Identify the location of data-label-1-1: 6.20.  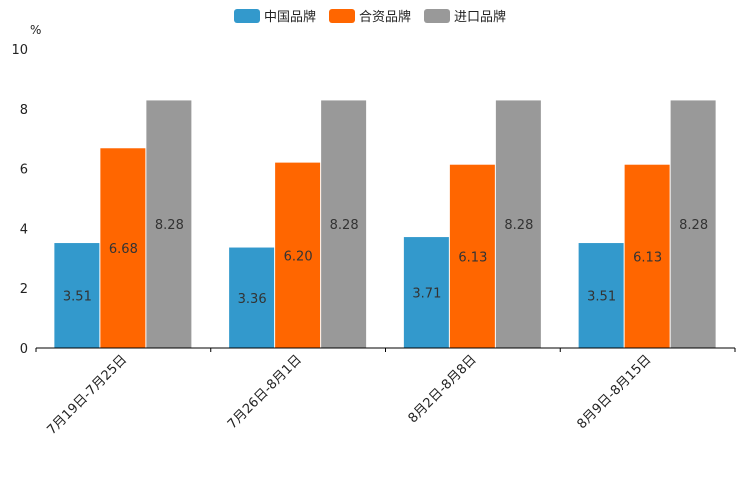
(298, 256).